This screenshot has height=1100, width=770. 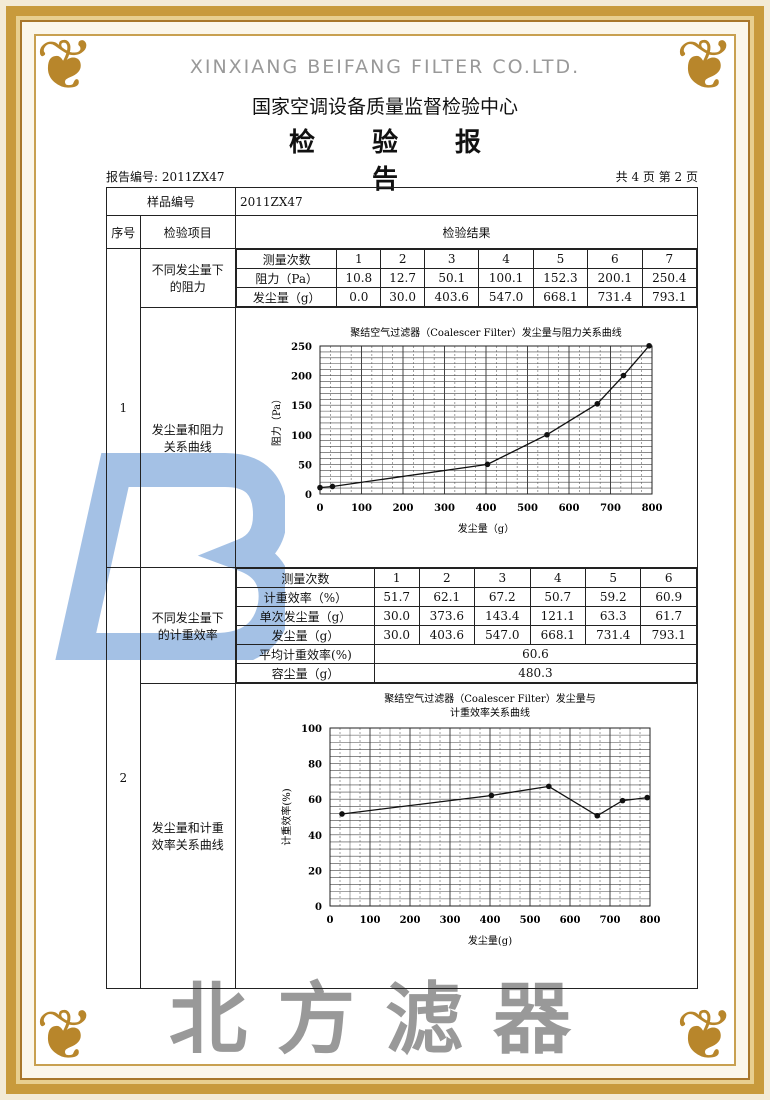 What do you see at coordinates (403, 508) in the screenshot?
I see `x-tick-label: 200` at bounding box center [403, 508].